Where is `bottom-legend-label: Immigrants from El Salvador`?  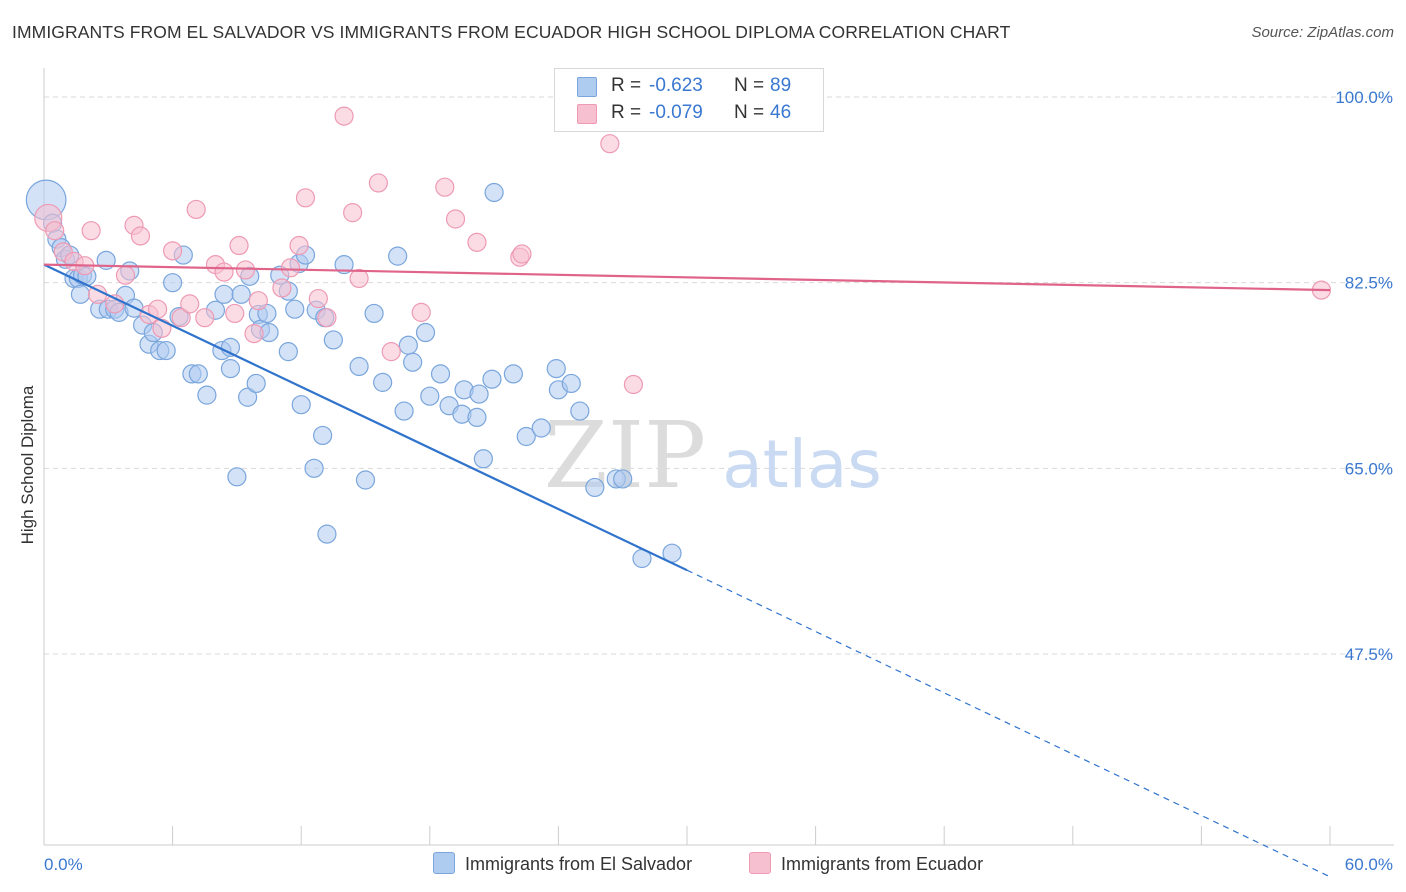 bottom-legend-label: Immigrants from El Salvador is located at coordinates (579, 864).